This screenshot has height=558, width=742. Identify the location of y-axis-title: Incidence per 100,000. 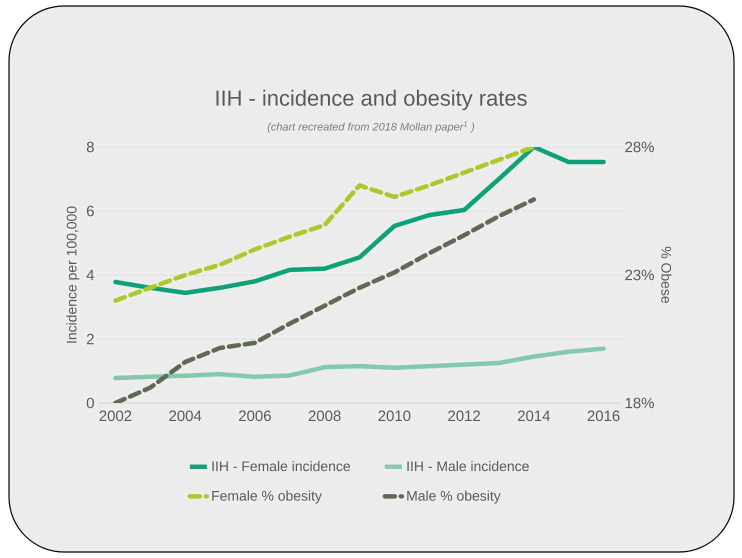
(73, 274).